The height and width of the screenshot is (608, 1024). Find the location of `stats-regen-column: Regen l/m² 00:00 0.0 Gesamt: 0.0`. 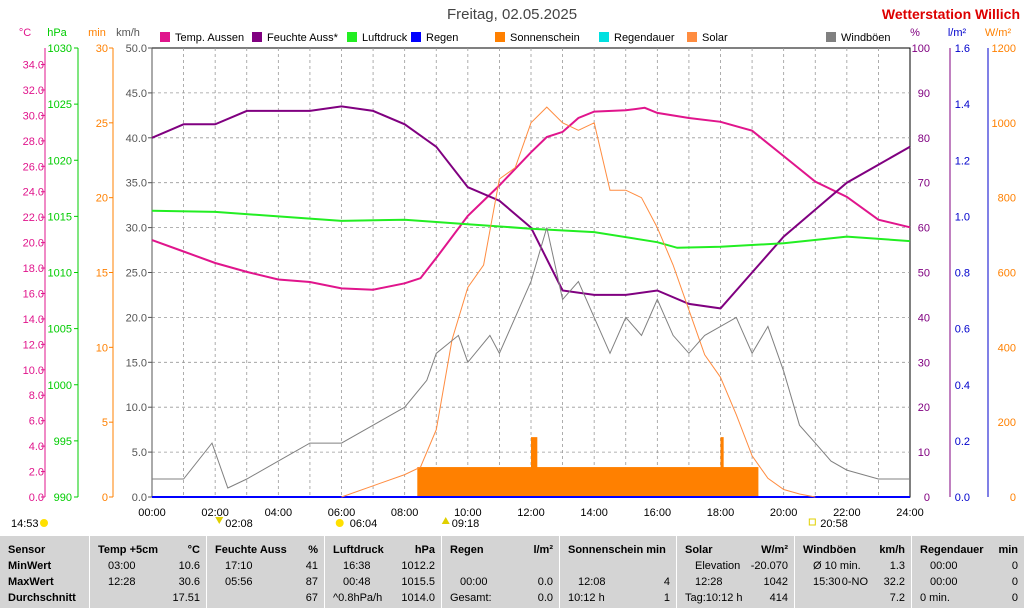

stats-regen-column: Regen l/m² 00:00 0.0 Gesamt: 0.0 is located at coordinates (500, 572).